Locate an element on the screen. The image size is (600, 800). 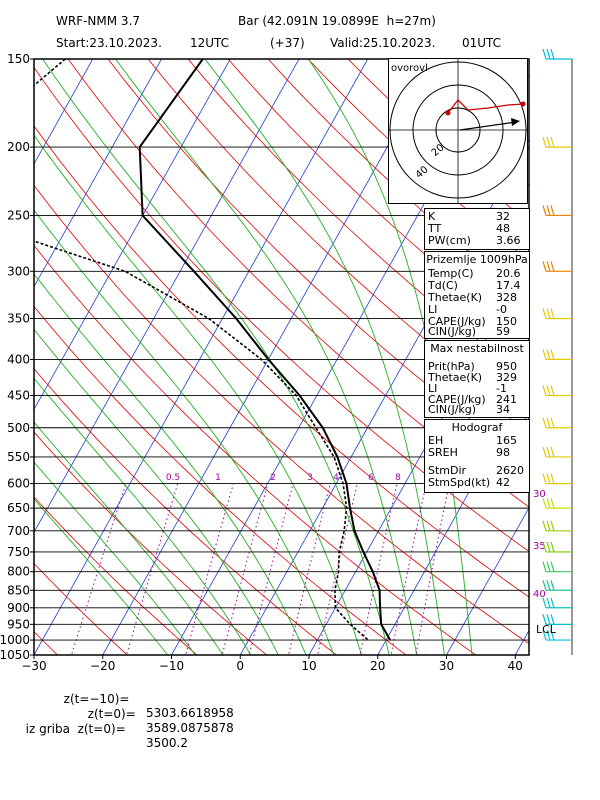
footer-line-2-value: 3589.0875878 is located at coordinates (190, 728).